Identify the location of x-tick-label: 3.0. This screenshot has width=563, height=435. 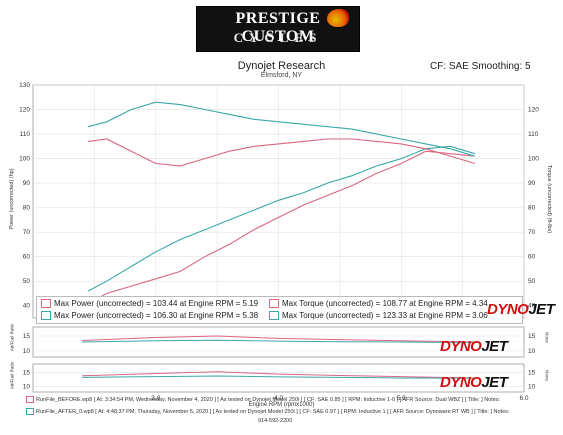
(155, 398).